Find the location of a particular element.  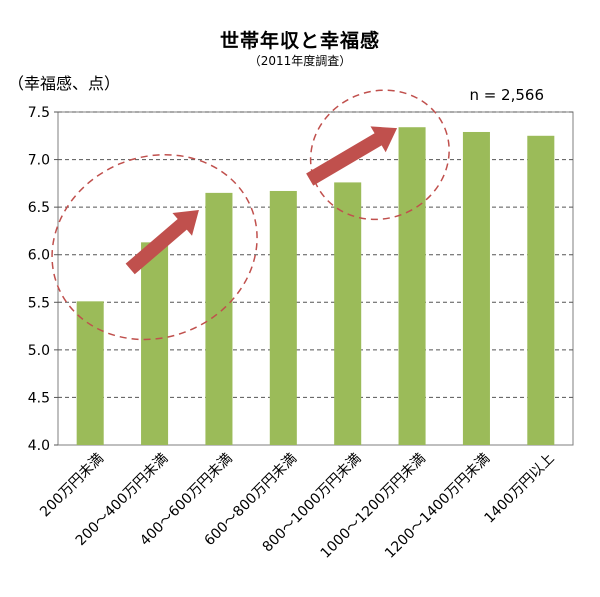

x-tick-label: 1200～1400万円未満 is located at coordinates (437, 506).